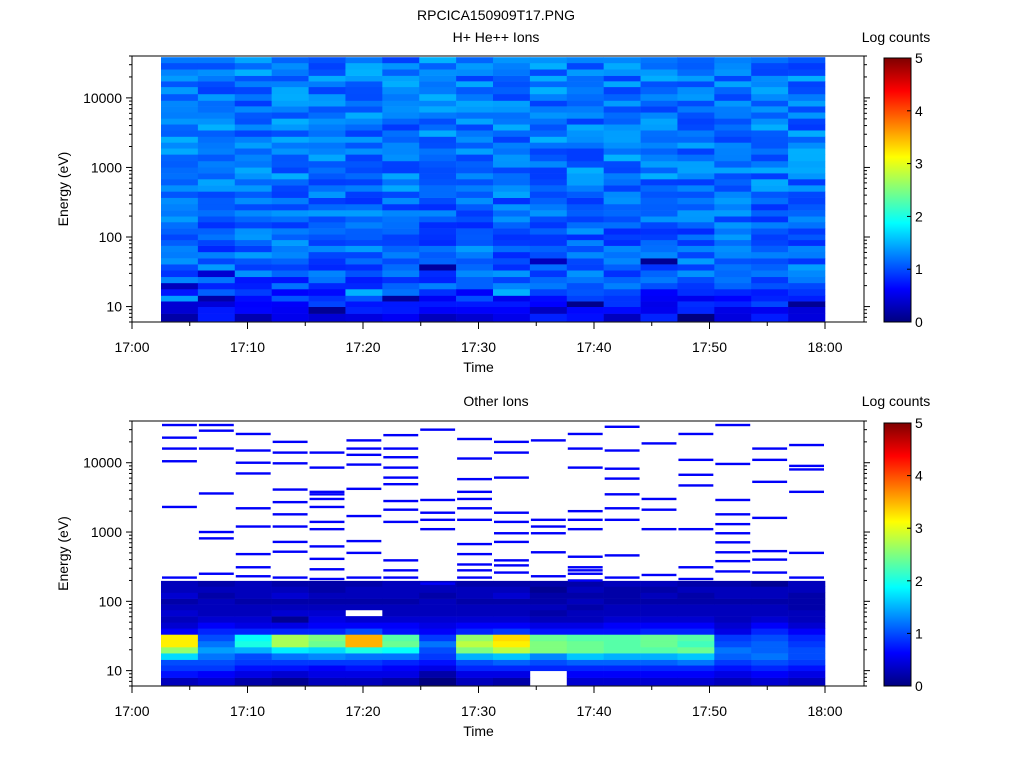 The height and width of the screenshot is (768, 1024). What do you see at coordinates (495, 401) in the screenshot?
I see `panel-title: Other Ions` at bounding box center [495, 401].